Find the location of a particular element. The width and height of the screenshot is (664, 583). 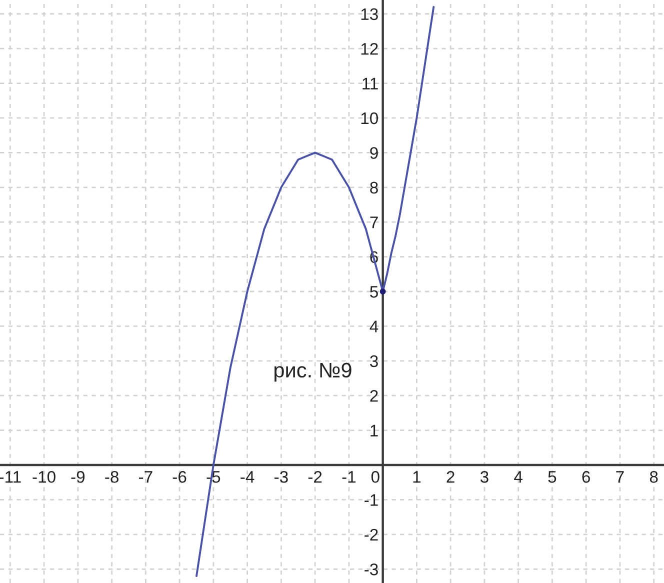

x-tick-label: -9 is located at coordinates (78, 477).